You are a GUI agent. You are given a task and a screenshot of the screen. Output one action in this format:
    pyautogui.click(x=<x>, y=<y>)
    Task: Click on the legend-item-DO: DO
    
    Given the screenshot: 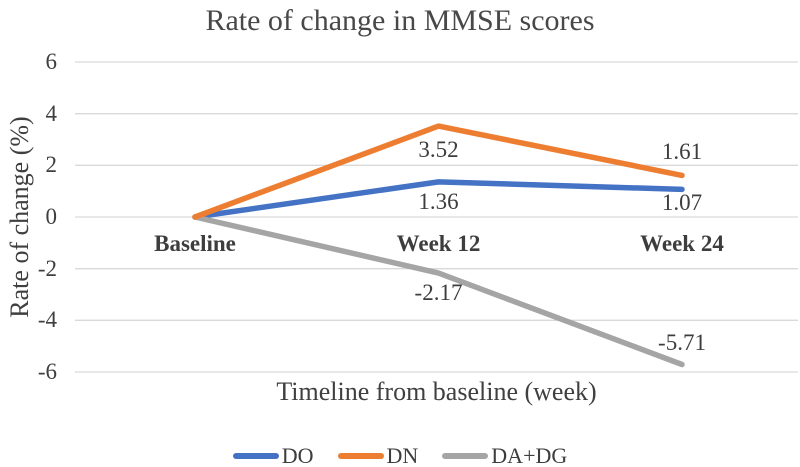 What is the action you would take?
    pyautogui.click(x=273, y=455)
    